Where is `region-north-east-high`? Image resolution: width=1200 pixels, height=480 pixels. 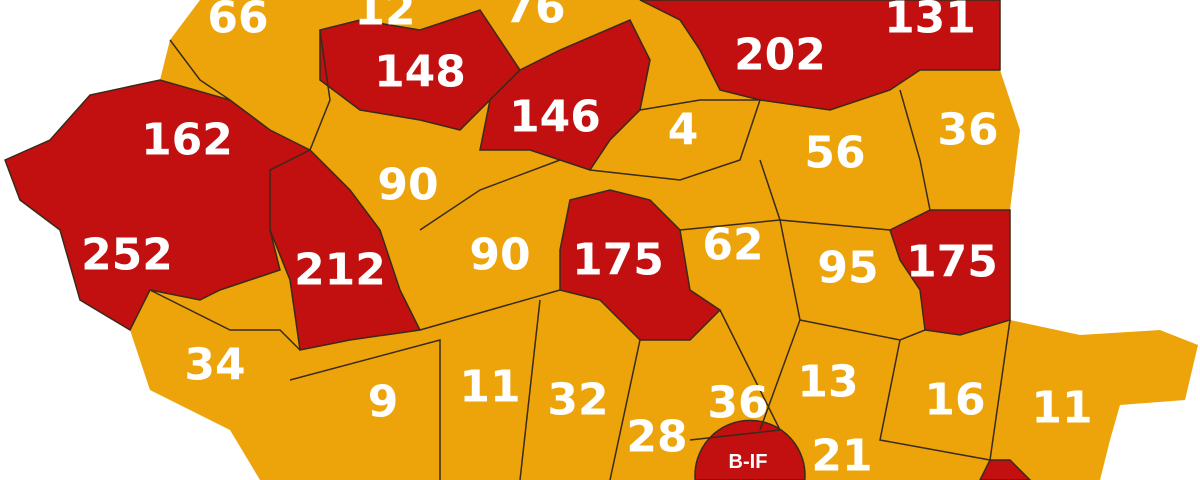
region-north-east-high is located at coordinates (820, 55).